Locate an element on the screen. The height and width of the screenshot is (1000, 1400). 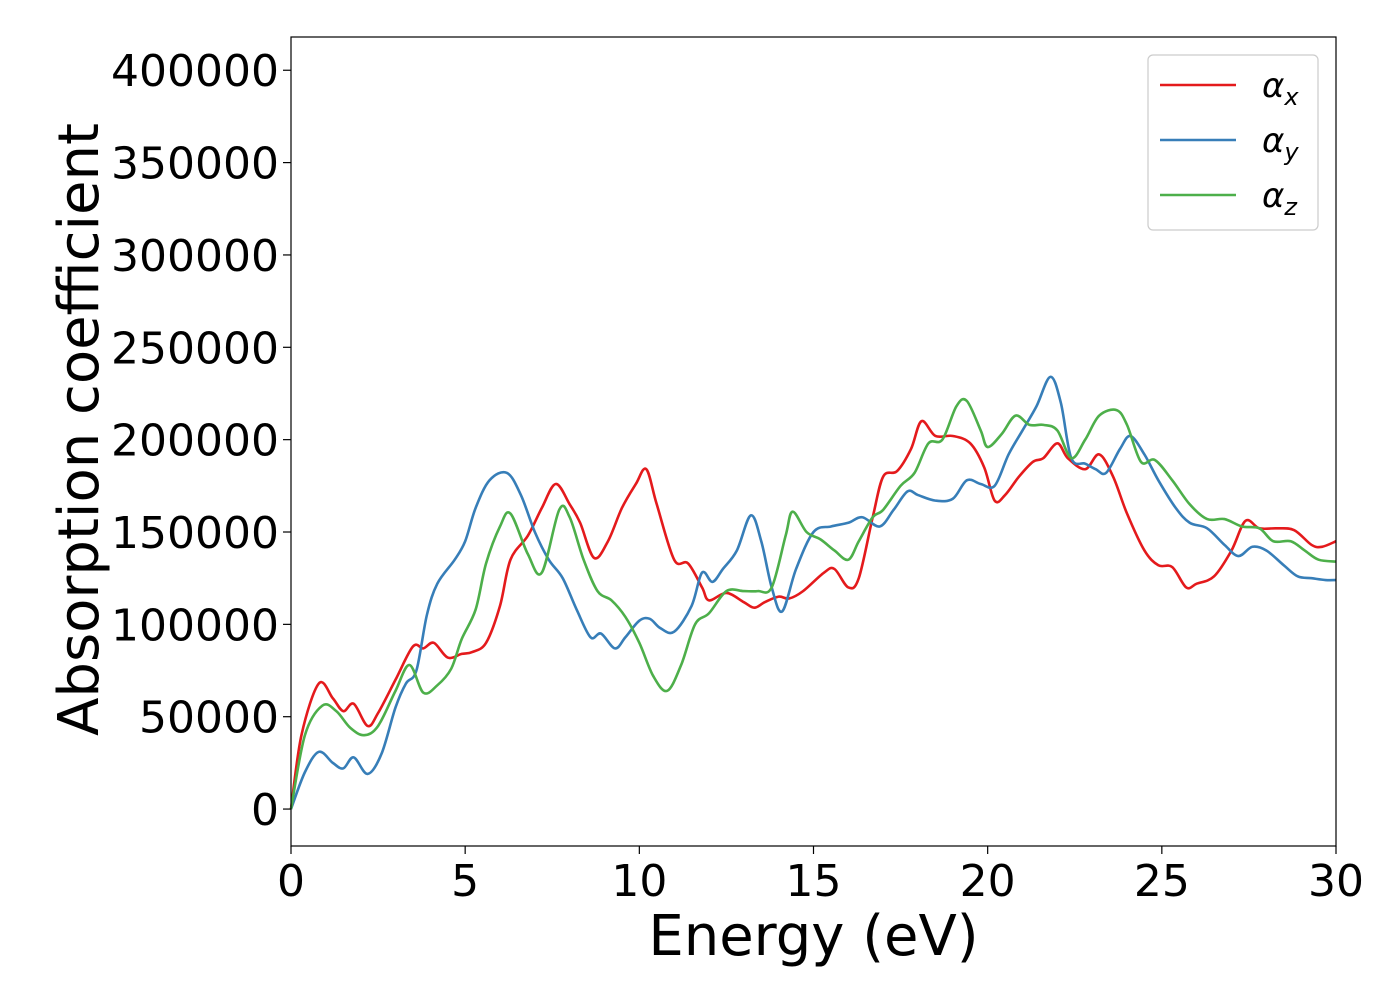
y-axis-title: Absorption coefficient is located at coordinates (79, 429).